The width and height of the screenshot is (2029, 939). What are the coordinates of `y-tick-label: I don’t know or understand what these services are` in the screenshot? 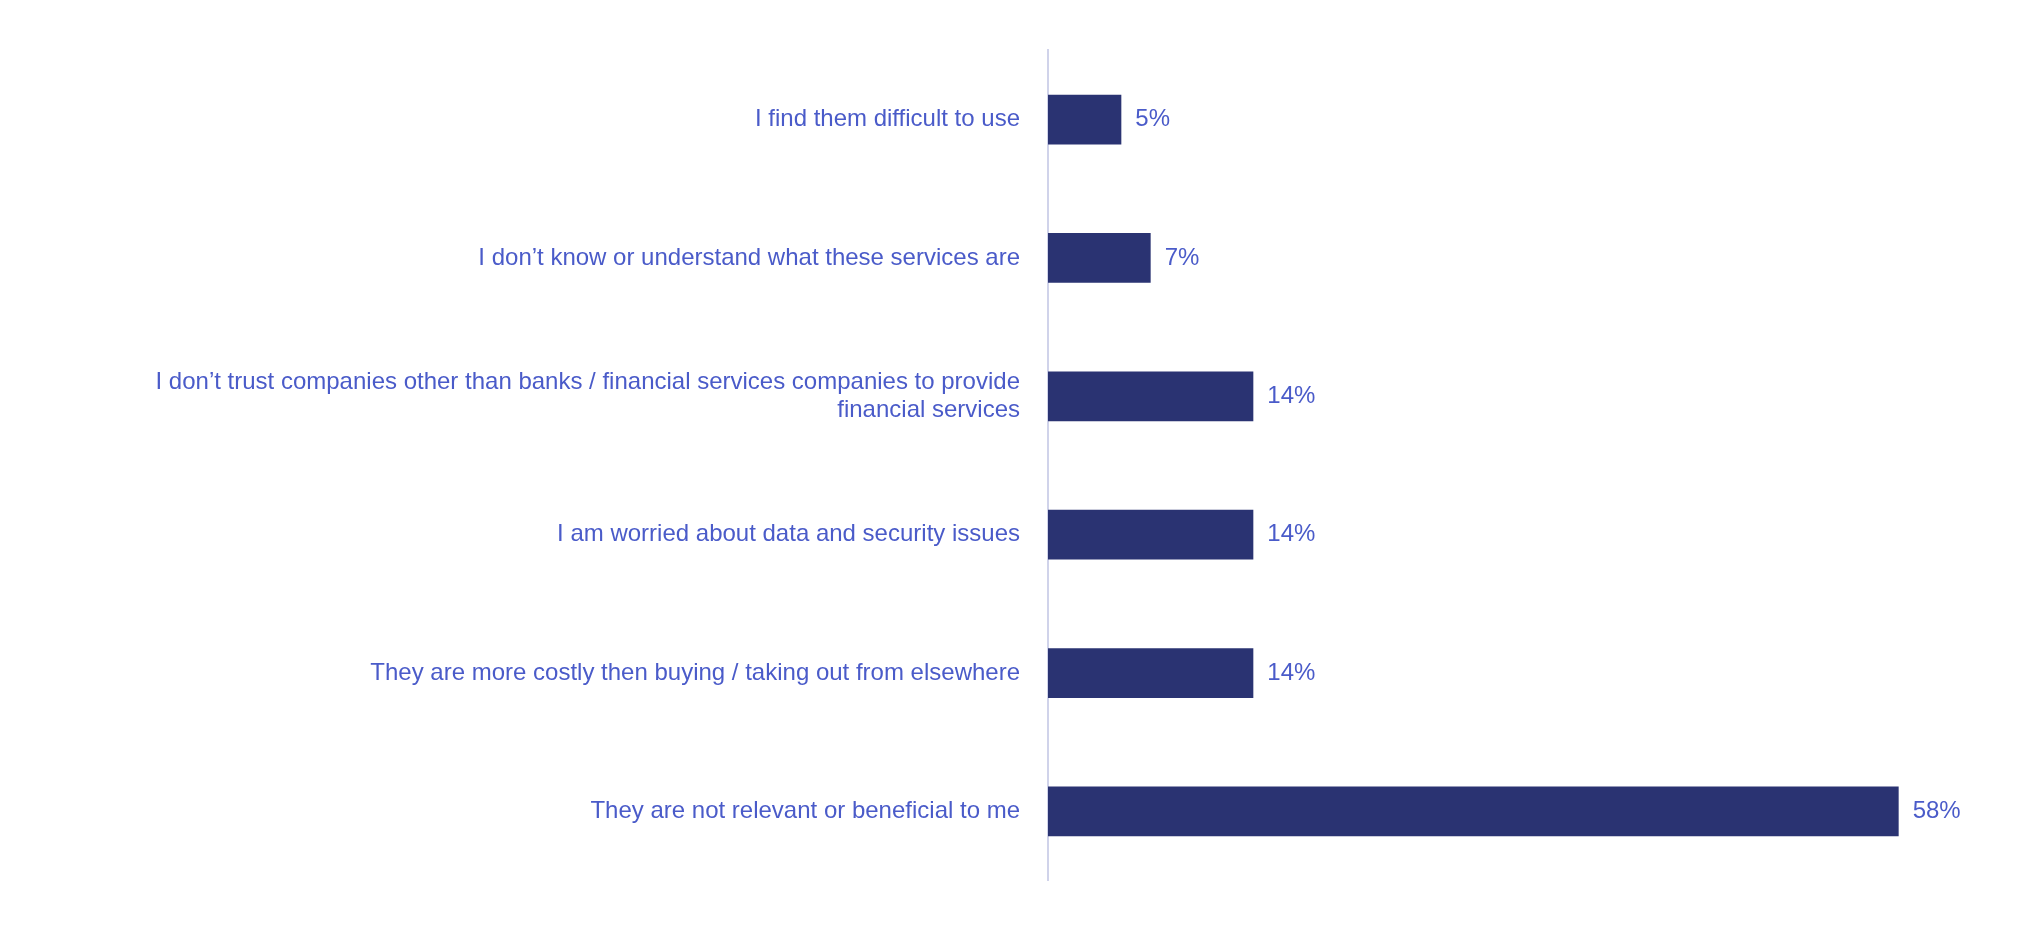 It's located at (749, 256).